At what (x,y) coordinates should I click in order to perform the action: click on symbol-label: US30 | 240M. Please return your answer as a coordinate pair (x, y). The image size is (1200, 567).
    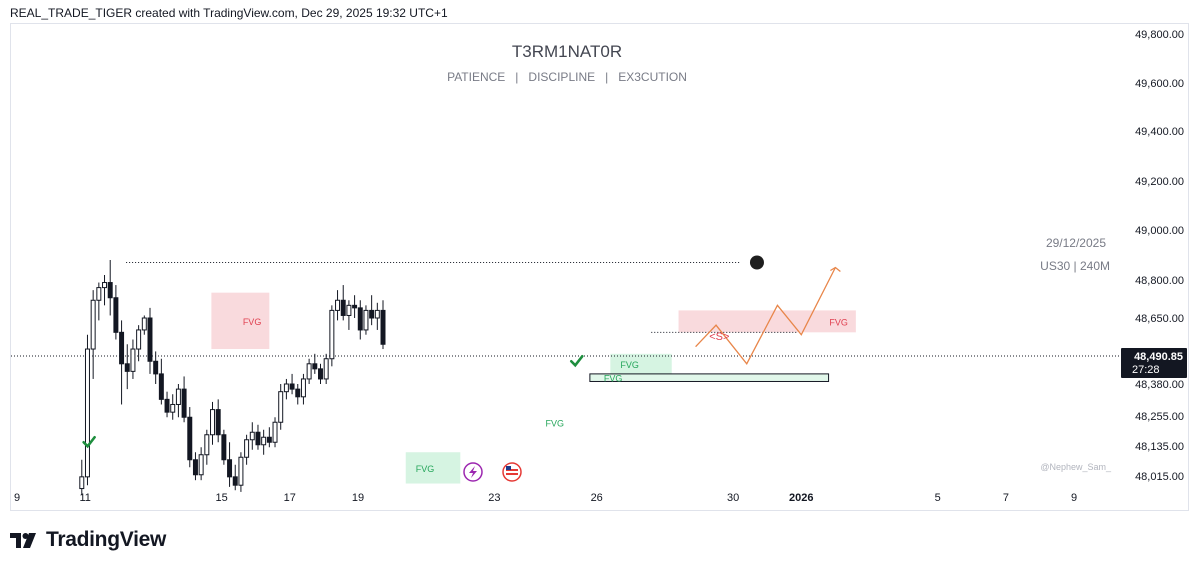
    Looking at the image, I should click on (1075, 266).